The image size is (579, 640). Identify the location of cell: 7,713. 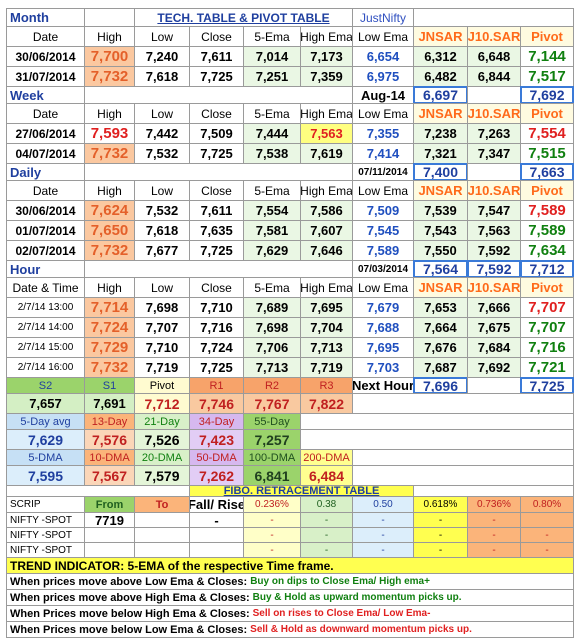
(326, 347).